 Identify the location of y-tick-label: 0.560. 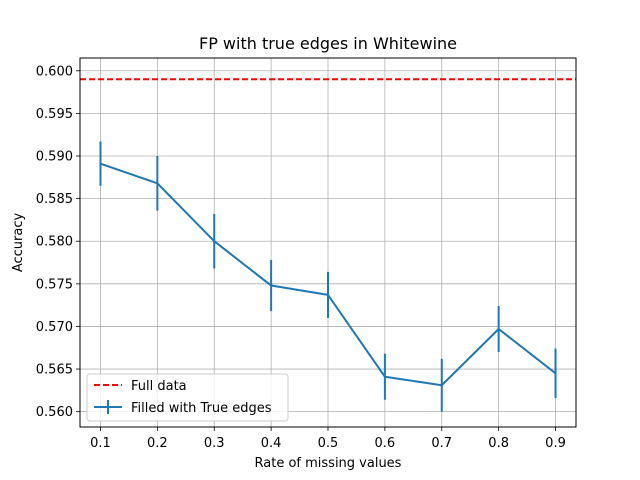
(54, 412).